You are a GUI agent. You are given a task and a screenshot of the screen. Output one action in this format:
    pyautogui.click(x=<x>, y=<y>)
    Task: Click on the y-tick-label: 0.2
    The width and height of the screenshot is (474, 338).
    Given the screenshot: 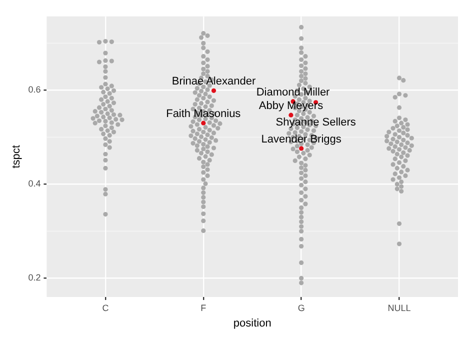 What is the action you would take?
    pyautogui.click(x=34, y=277)
    